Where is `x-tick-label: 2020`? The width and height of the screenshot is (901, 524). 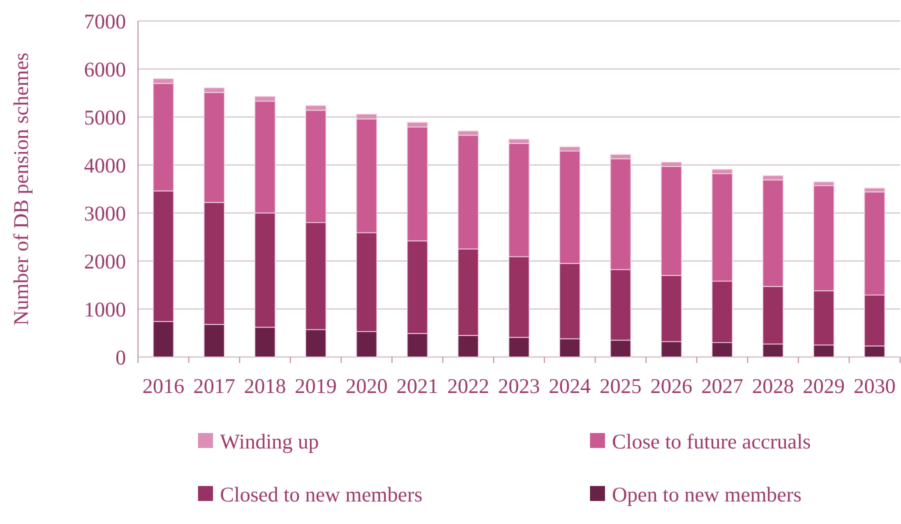
x-tick-label: 2020 is located at coordinates (367, 386).